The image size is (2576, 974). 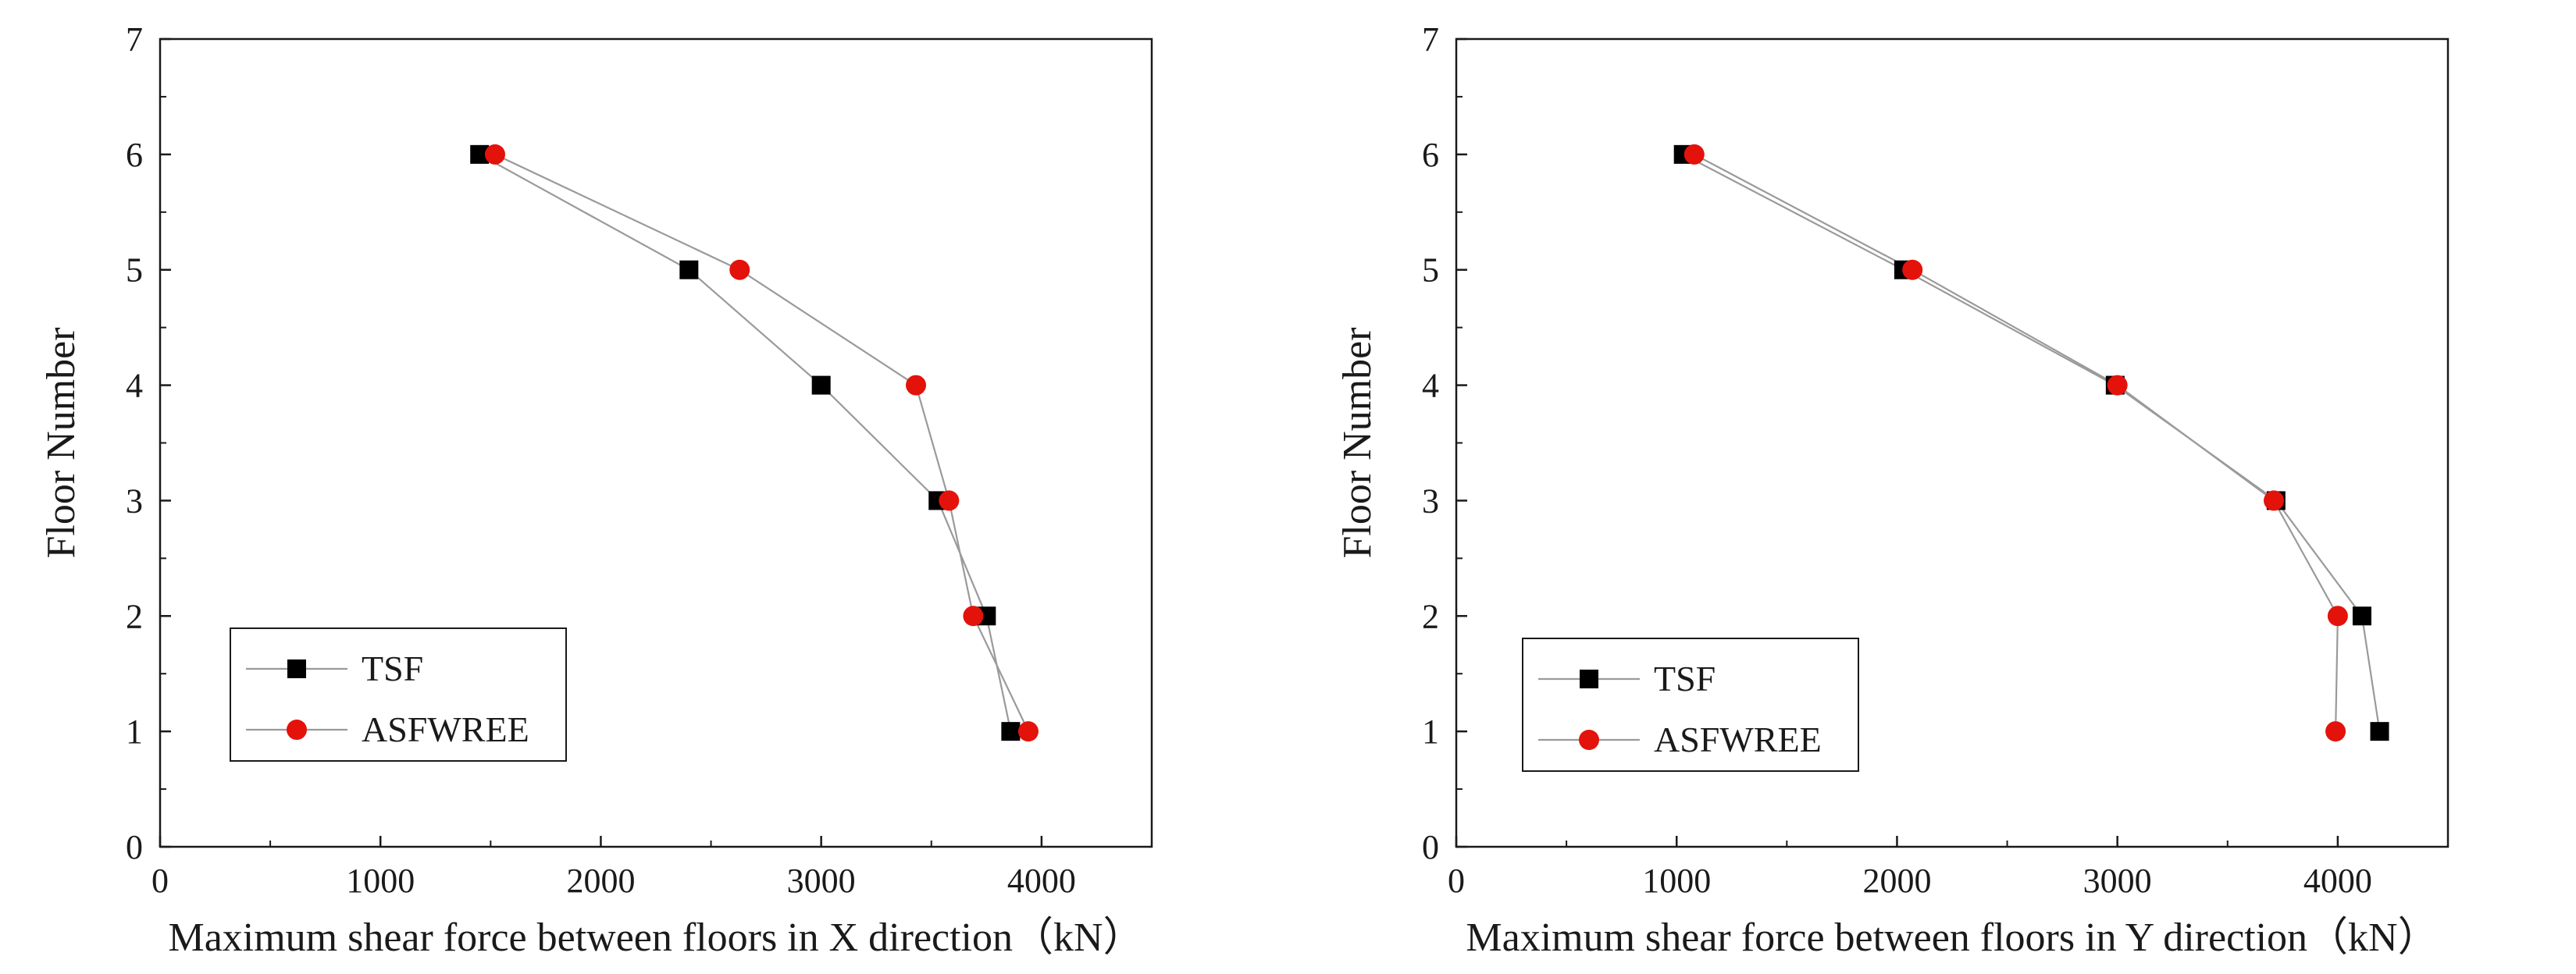 What do you see at coordinates (745, 442) in the screenshot?
I see `series-line-tsf` at bounding box center [745, 442].